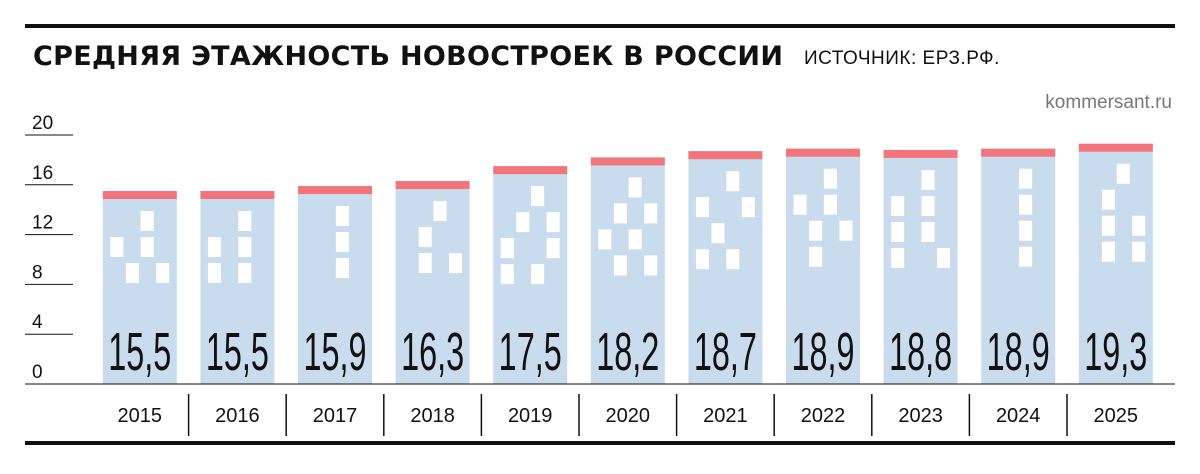 The height and width of the screenshot is (474, 1200). What do you see at coordinates (1115, 352) in the screenshot?
I see `value-label: 19,3` at bounding box center [1115, 352].